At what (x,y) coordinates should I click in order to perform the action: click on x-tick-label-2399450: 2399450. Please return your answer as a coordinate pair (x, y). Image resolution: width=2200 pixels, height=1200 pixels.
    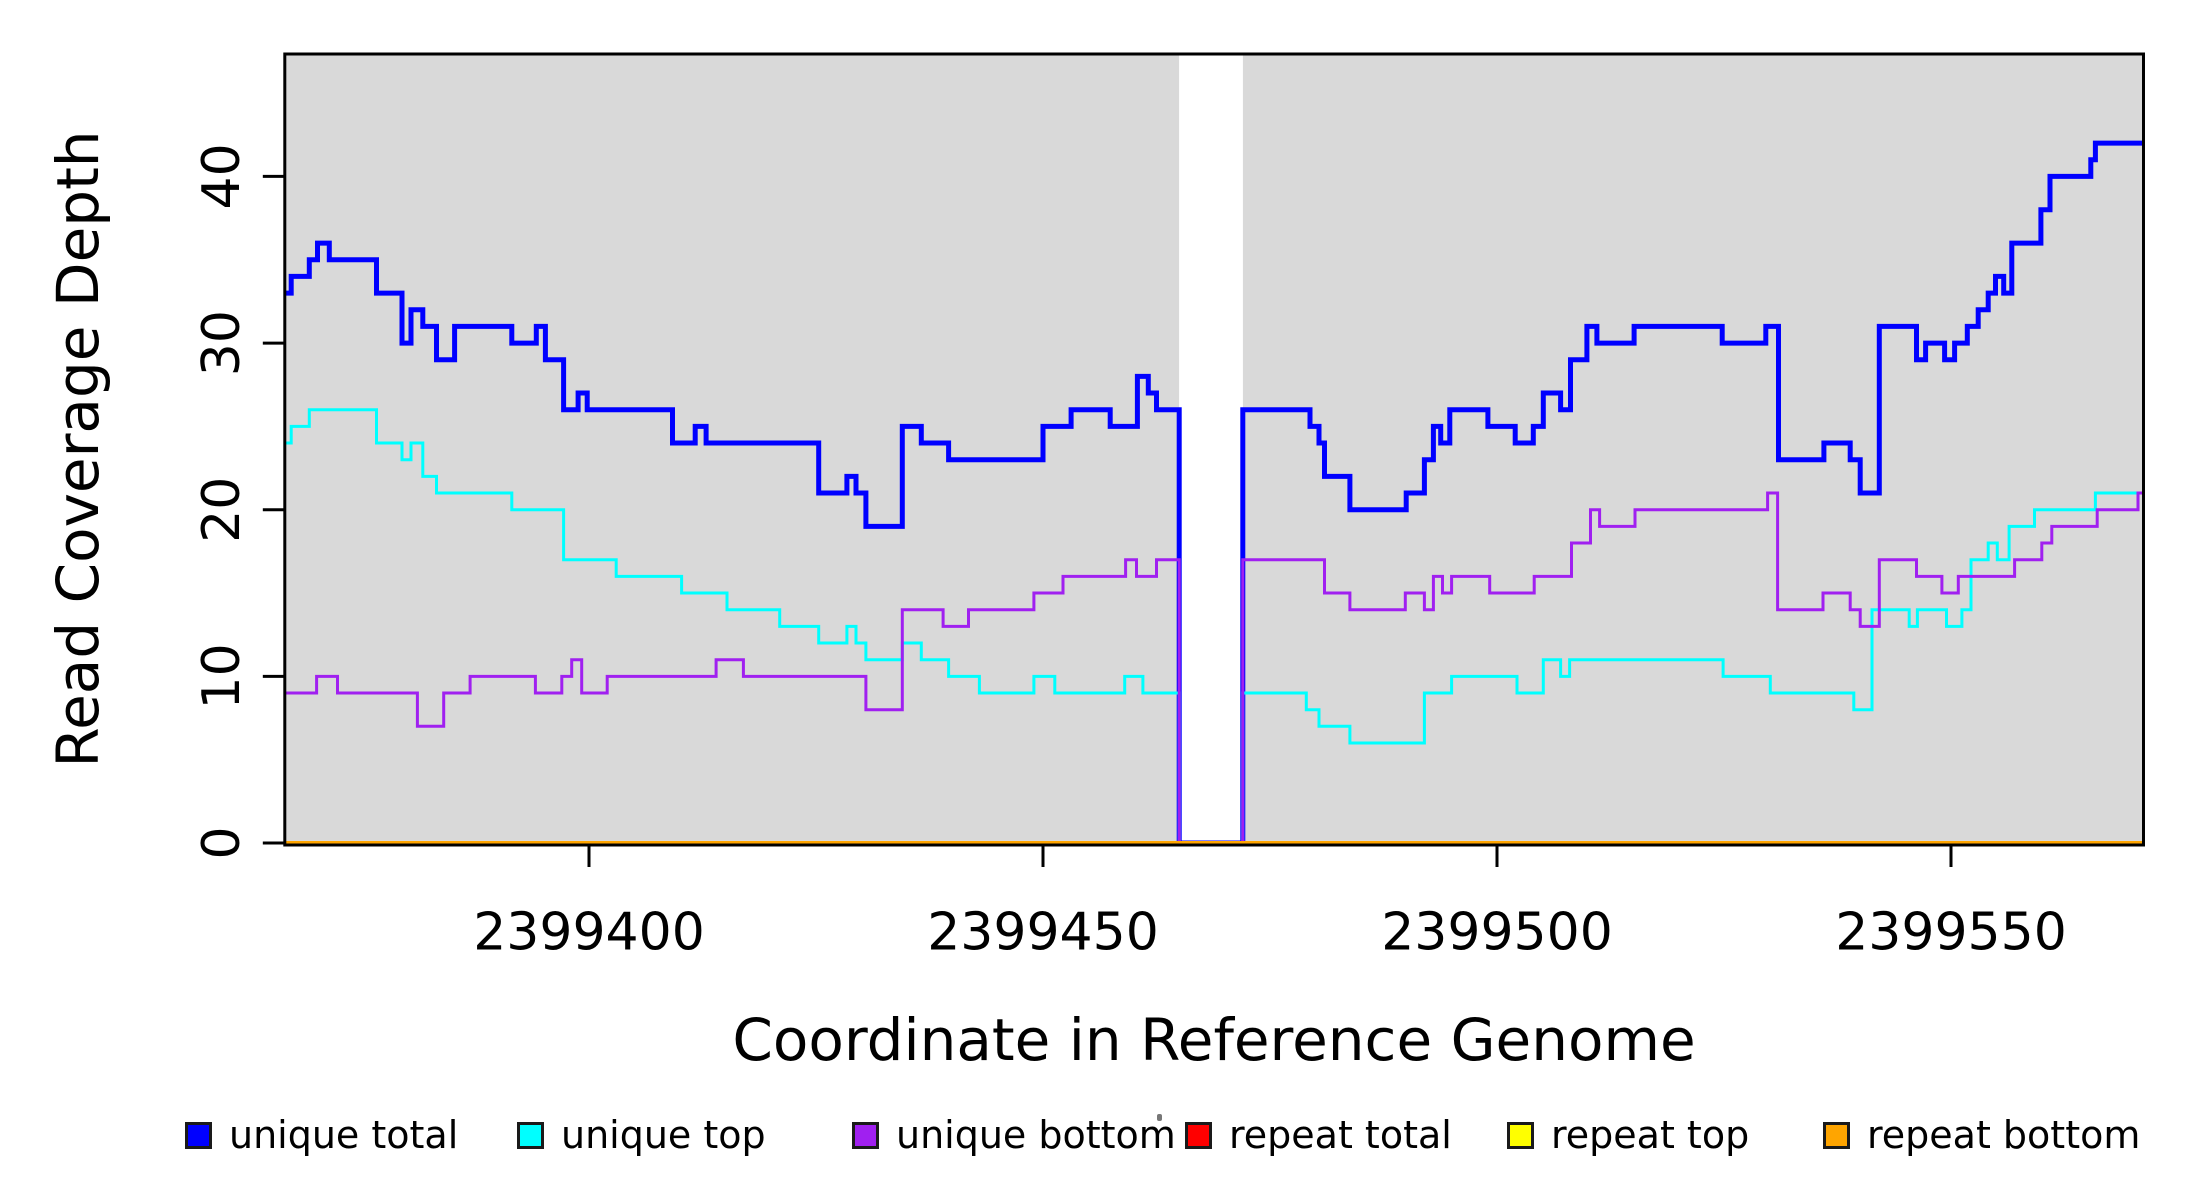
    Looking at the image, I should click on (1043, 933).